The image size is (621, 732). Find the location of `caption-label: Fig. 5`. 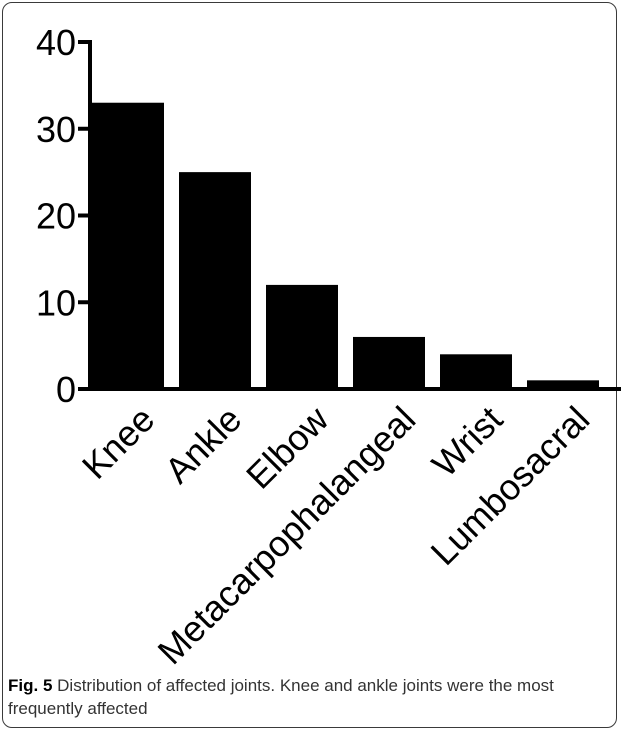

caption-label: Fig. 5 is located at coordinates (30, 685).